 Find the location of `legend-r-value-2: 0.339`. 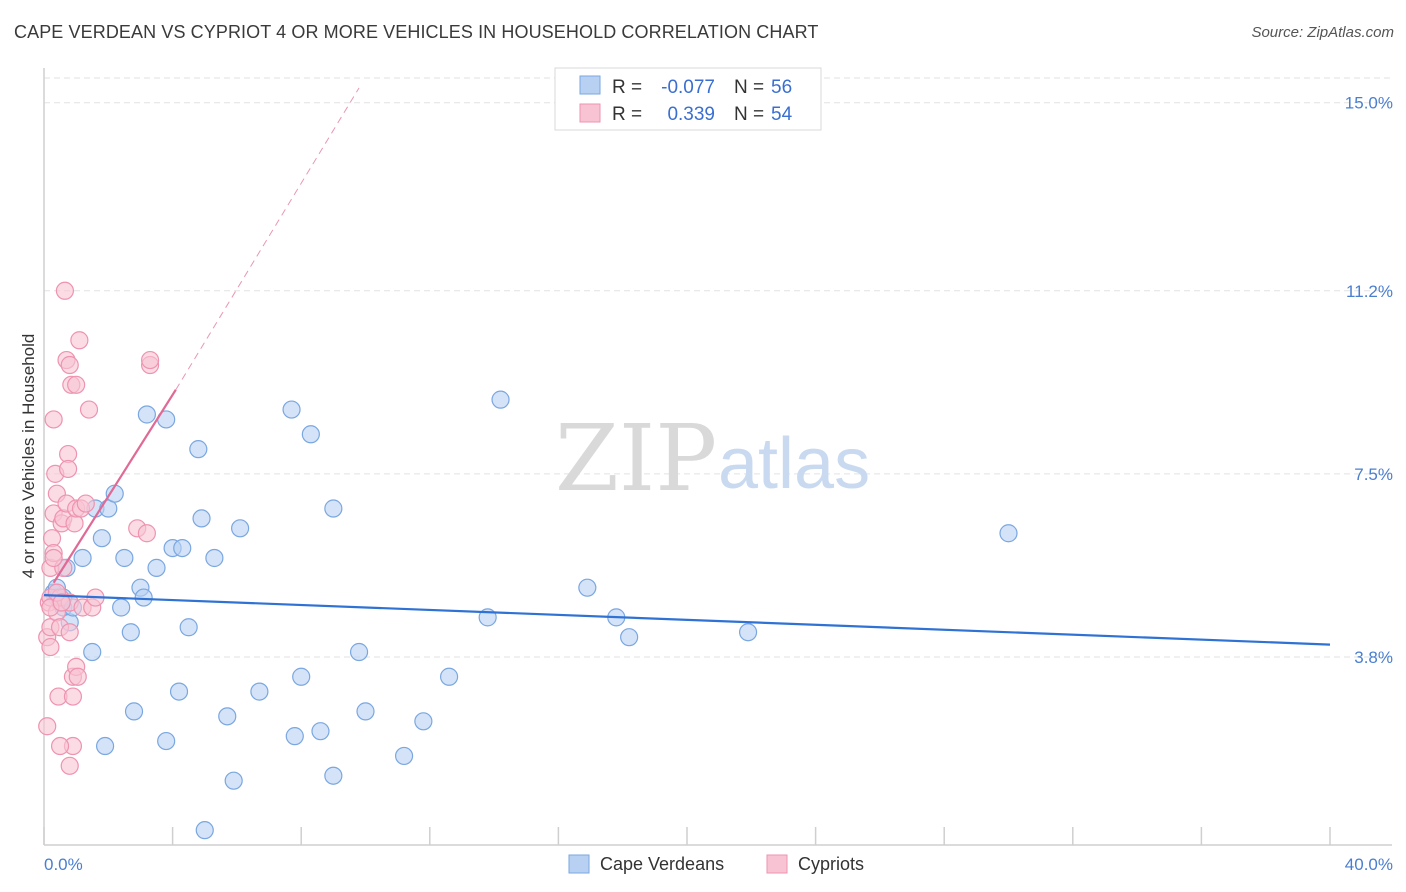

legend-r-value-2: 0.339 is located at coordinates (691, 114).